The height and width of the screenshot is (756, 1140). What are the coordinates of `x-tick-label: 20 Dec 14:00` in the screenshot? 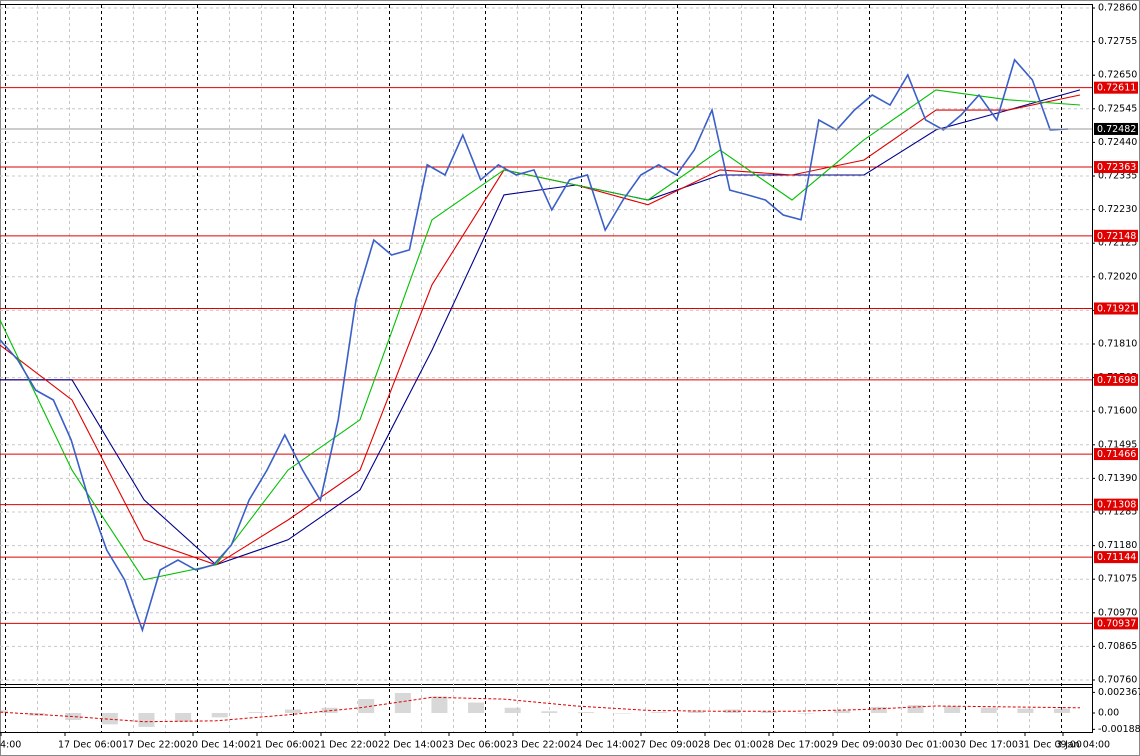 It's located at (218, 745).